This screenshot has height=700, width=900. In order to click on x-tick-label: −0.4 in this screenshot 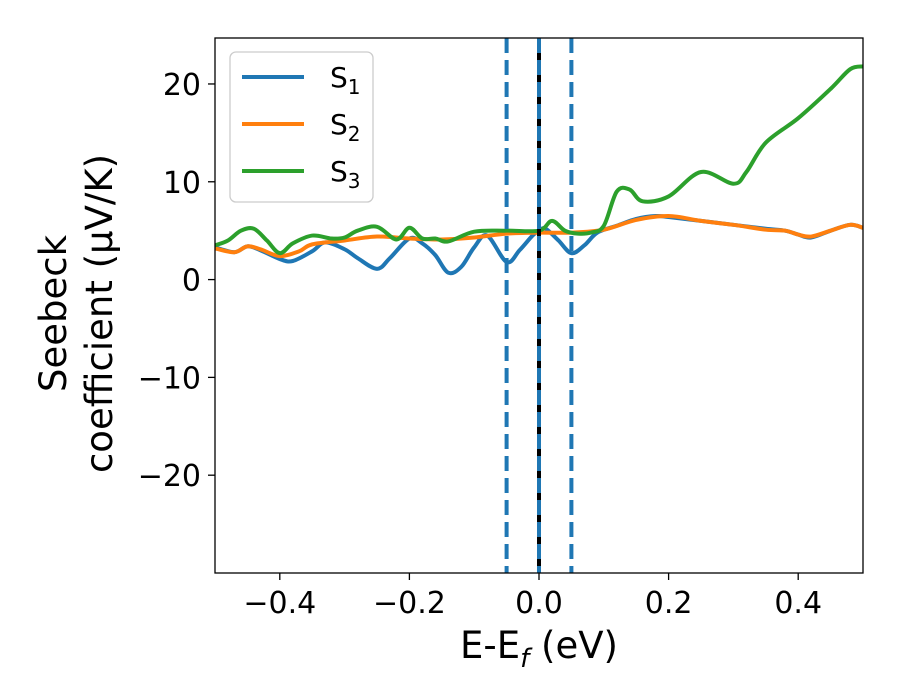, I will do `click(279, 603)`.